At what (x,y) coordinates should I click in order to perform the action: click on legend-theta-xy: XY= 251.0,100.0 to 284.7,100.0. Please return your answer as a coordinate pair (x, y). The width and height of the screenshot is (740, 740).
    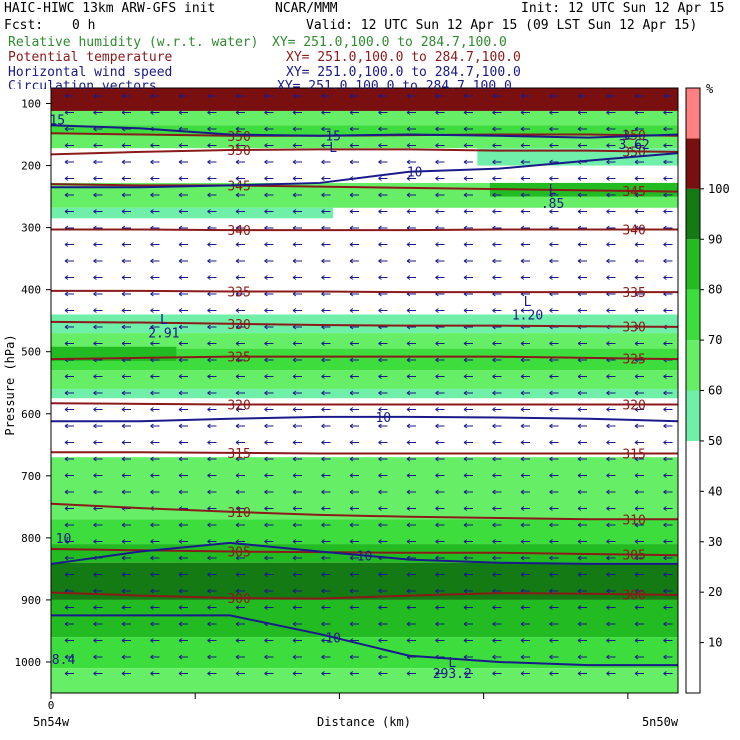
    Looking at the image, I should click on (403, 57).